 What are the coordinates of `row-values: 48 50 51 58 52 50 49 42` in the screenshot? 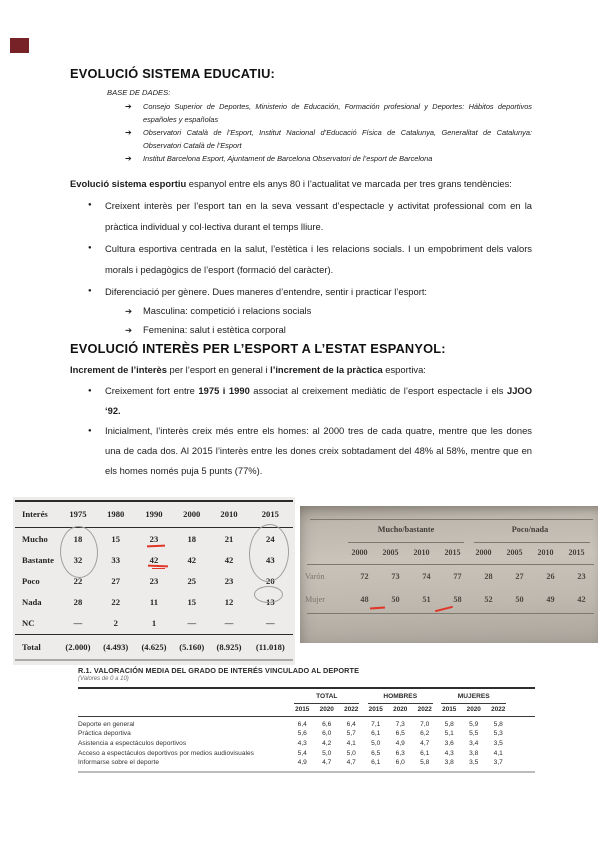 It's located at (473, 599).